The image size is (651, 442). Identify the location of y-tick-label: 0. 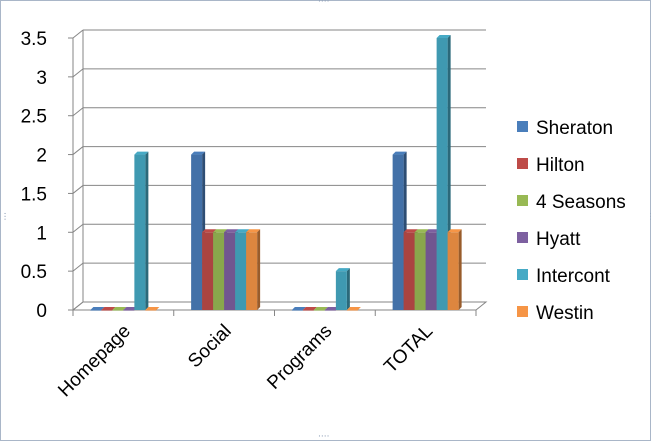
(41, 311).